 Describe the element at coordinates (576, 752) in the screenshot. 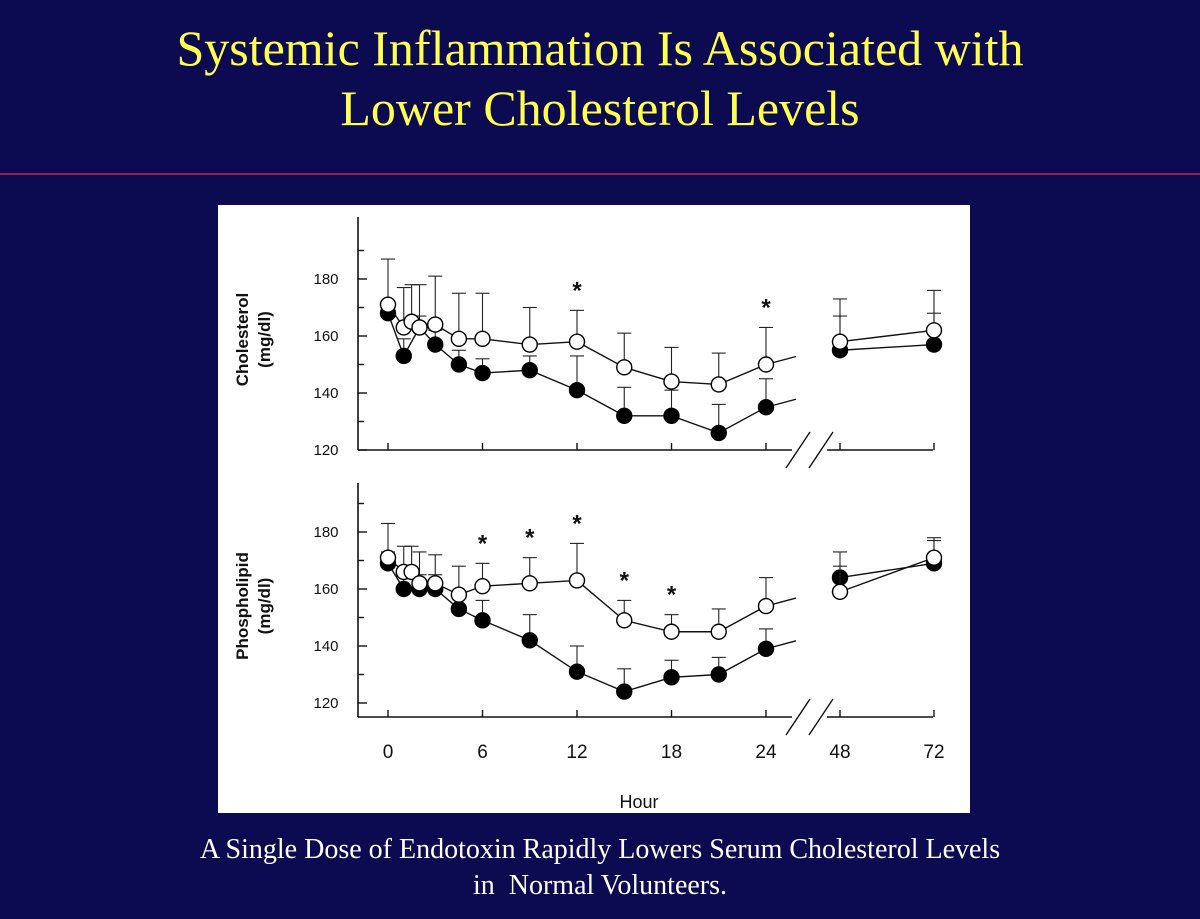

I see `x-tick-label: 12` at that location.